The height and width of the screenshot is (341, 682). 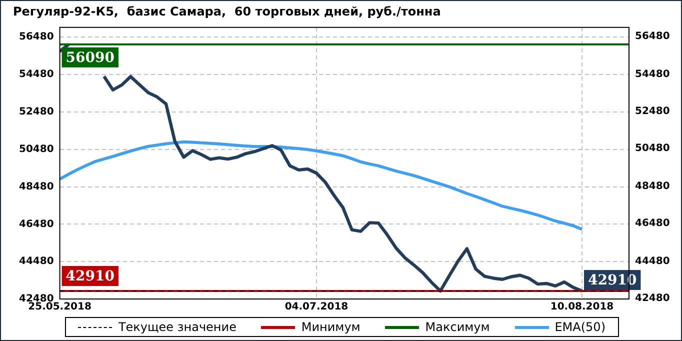 What do you see at coordinates (652, 75) in the screenshot?
I see `y2-tick-label: 54480` at bounding box center [652, 75].